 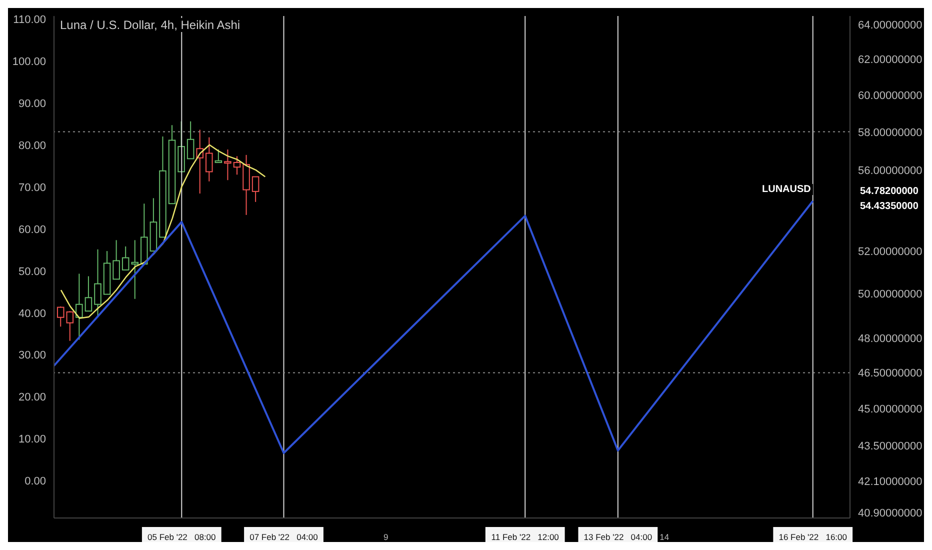 I want to click on y-tick-label: 50.00, so click(x=32, y=272).